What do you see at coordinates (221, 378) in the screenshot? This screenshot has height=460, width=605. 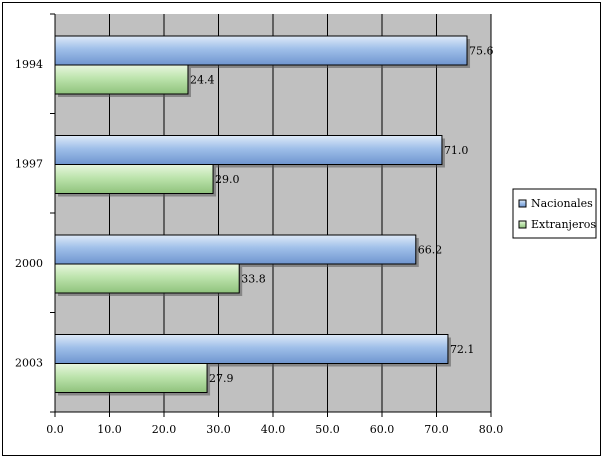 I see `value-label: 27.9` at bounding box center [221, 378].